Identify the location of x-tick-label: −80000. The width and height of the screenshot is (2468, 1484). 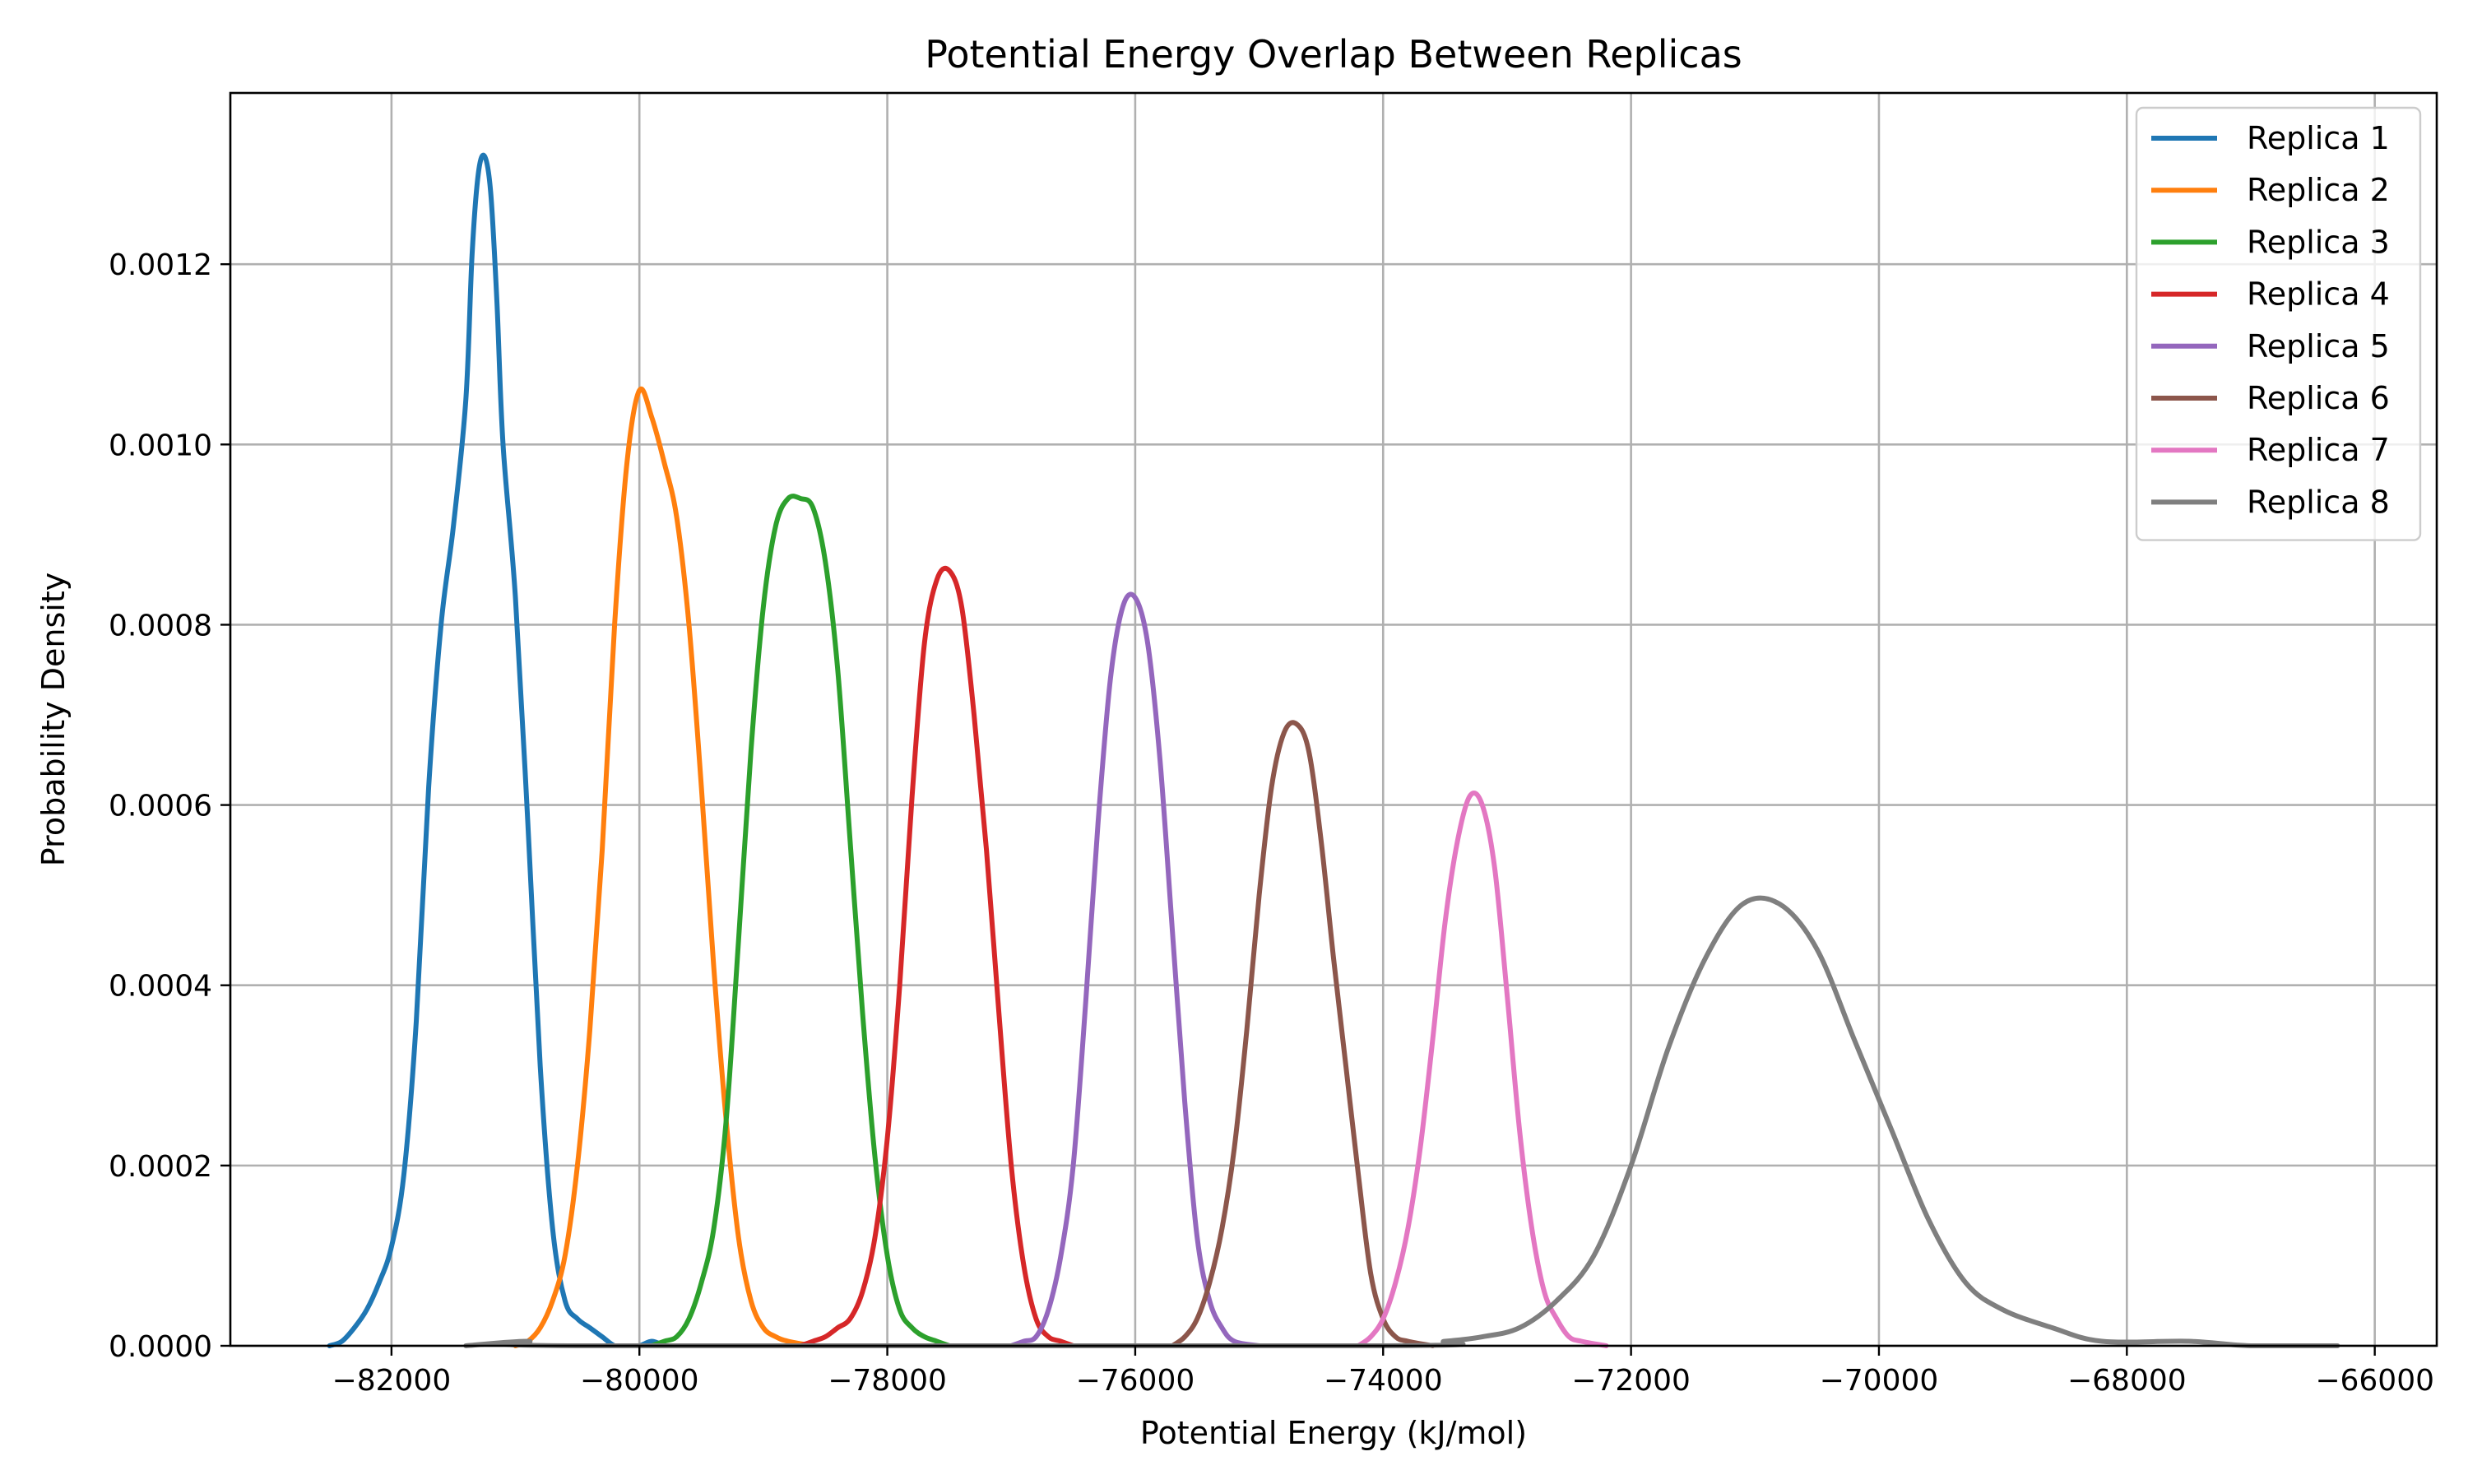
(639, 1381).